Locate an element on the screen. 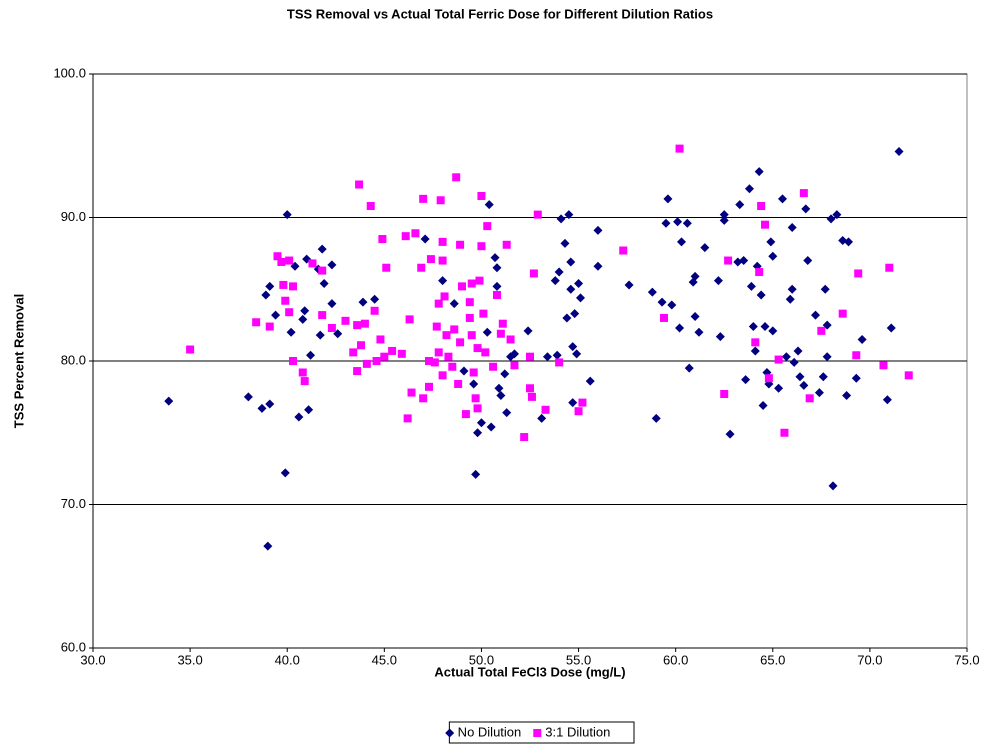  y-tick-label: 60.0 is located at coordinates (73, 646).